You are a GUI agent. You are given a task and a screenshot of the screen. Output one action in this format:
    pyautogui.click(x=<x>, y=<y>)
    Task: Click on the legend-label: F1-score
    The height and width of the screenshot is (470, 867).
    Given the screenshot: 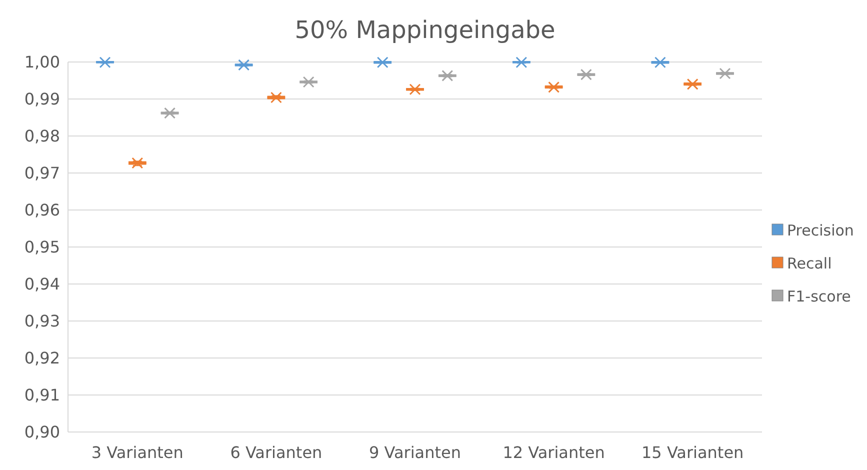 What is the action you would take?
    pyautogui.click(x=819, y=296)
    